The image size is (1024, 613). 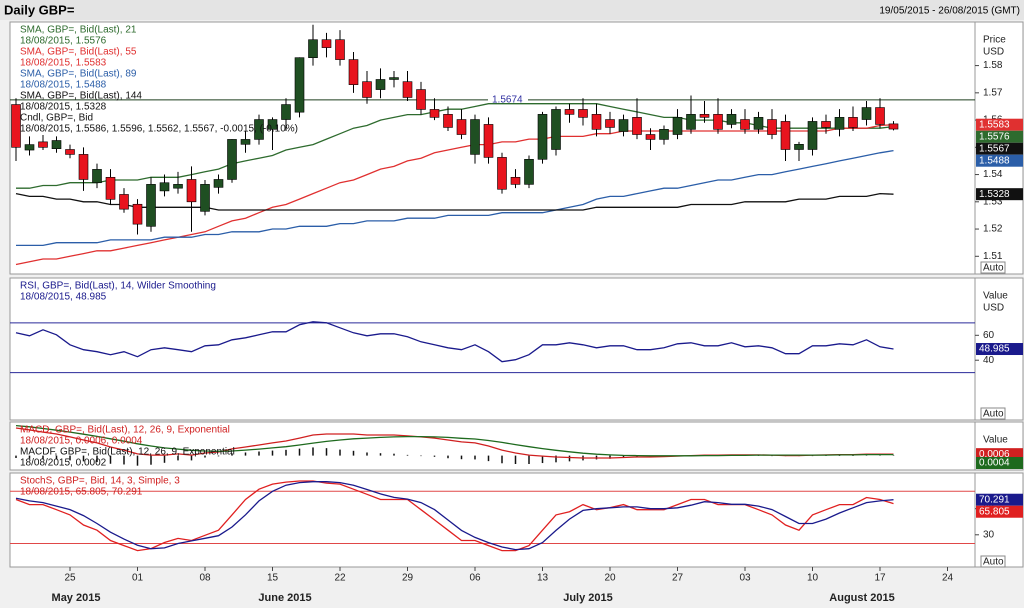 What do you see at coordinates (492, 520) in the screenshot?
I see `panel-bg` at bounding box center [492, 520].